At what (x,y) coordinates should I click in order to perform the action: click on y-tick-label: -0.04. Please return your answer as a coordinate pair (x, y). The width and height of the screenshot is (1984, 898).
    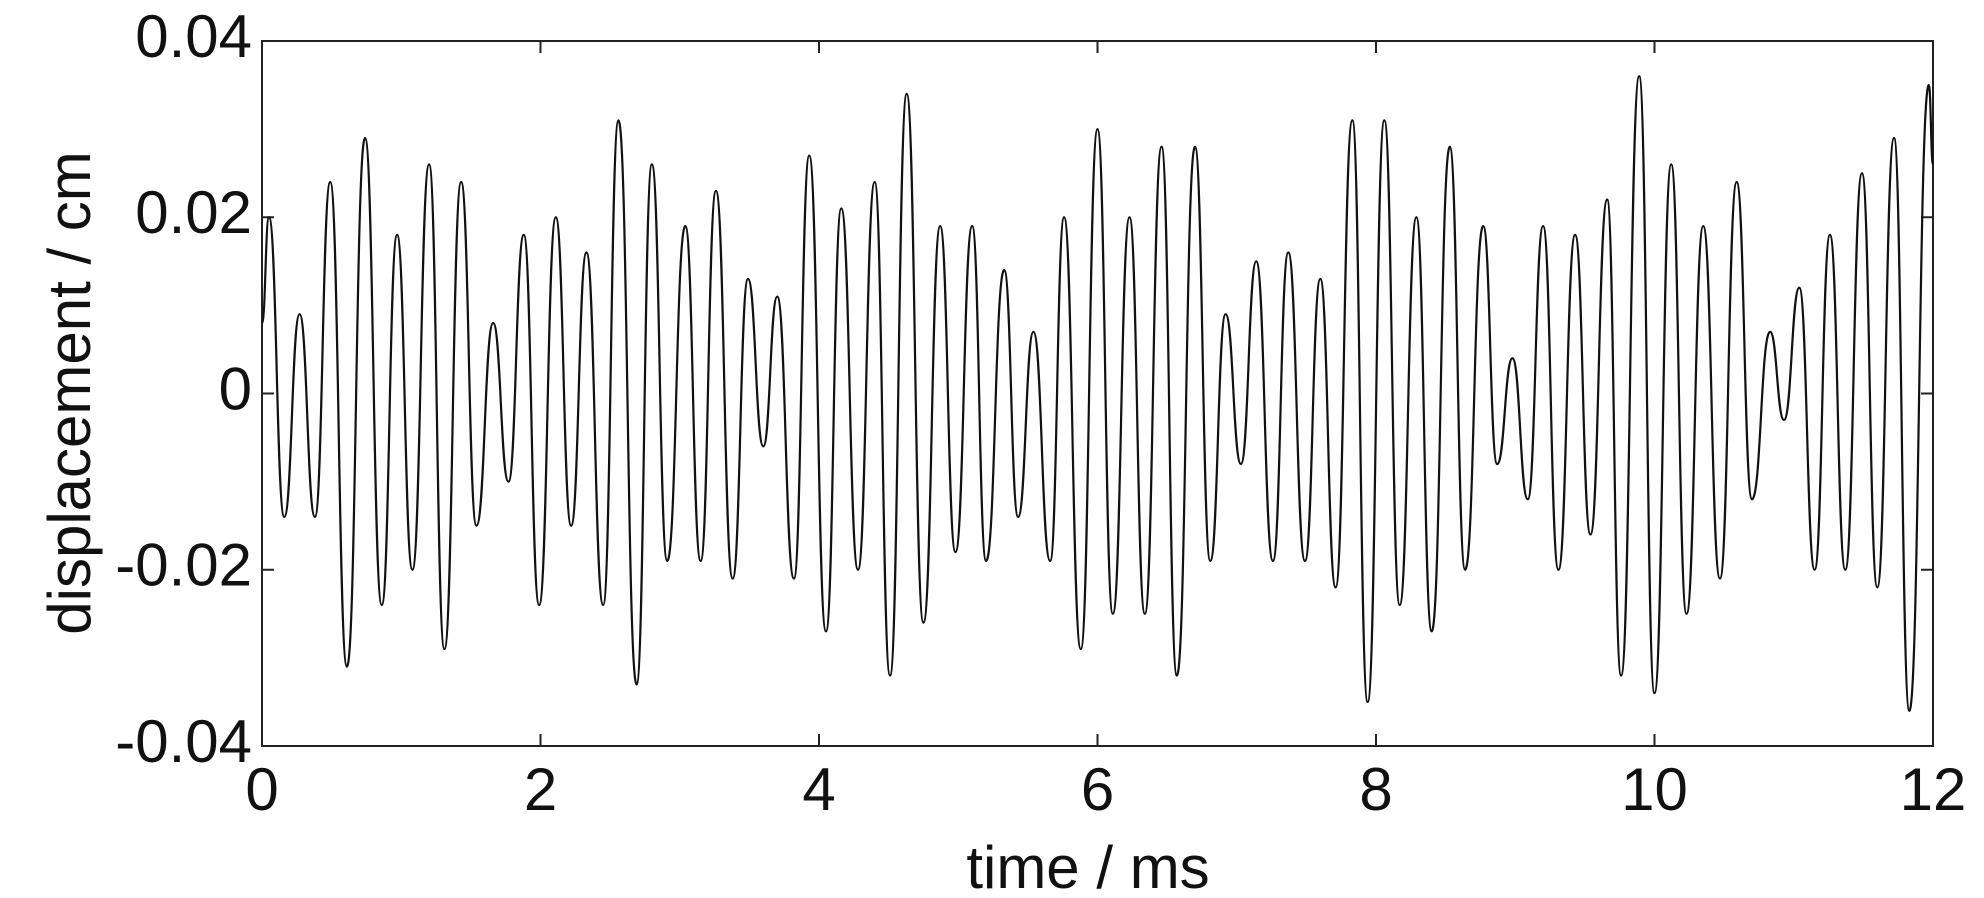
    Looking at the image, I should click on (183, 741).